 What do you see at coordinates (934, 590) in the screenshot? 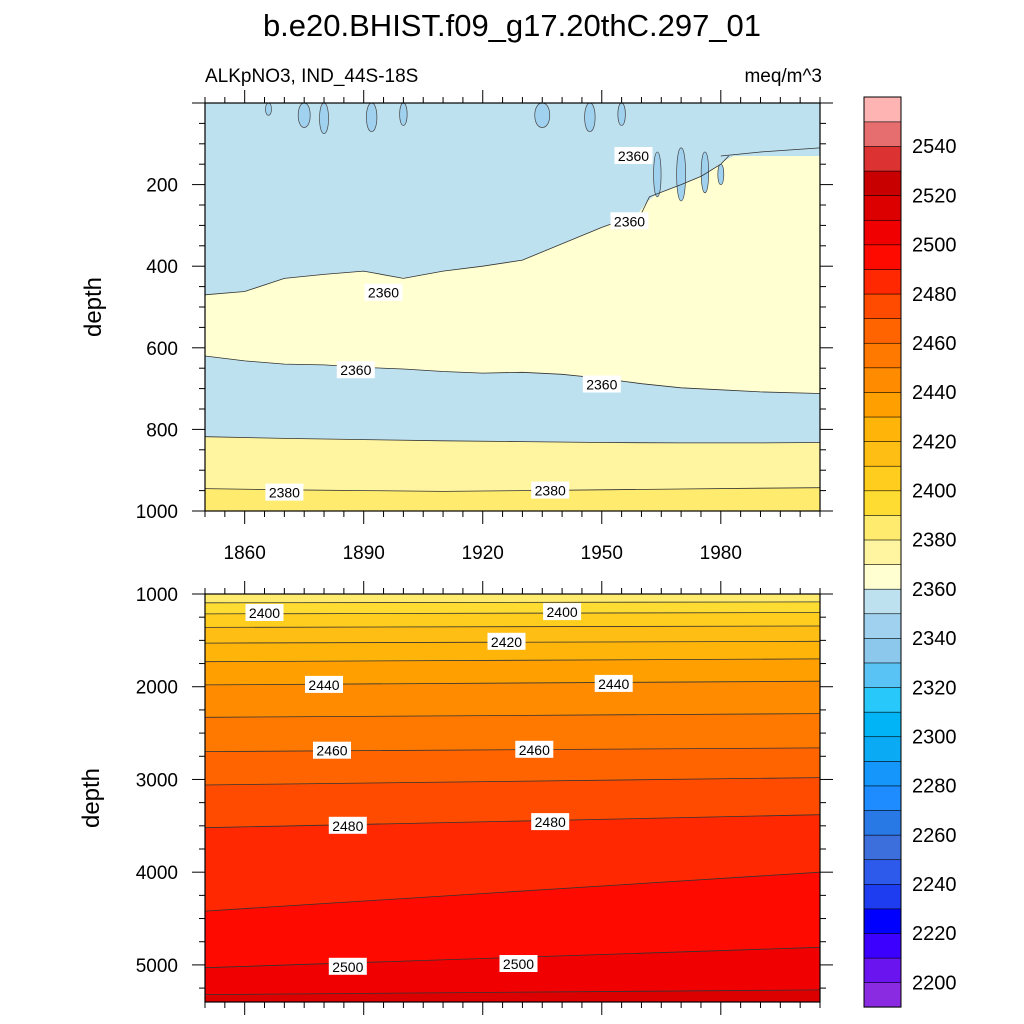
I see `colorbar-label: 2360` at bounding box center [934, 590].